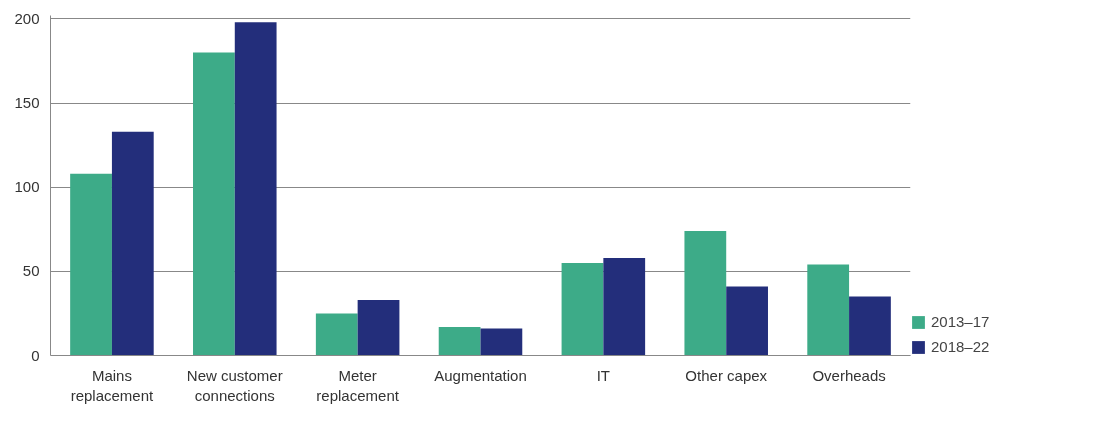  Describe the element at coordinates (726, 375) in the screenshot. I see `x-tick-label: Other capex` at that location.